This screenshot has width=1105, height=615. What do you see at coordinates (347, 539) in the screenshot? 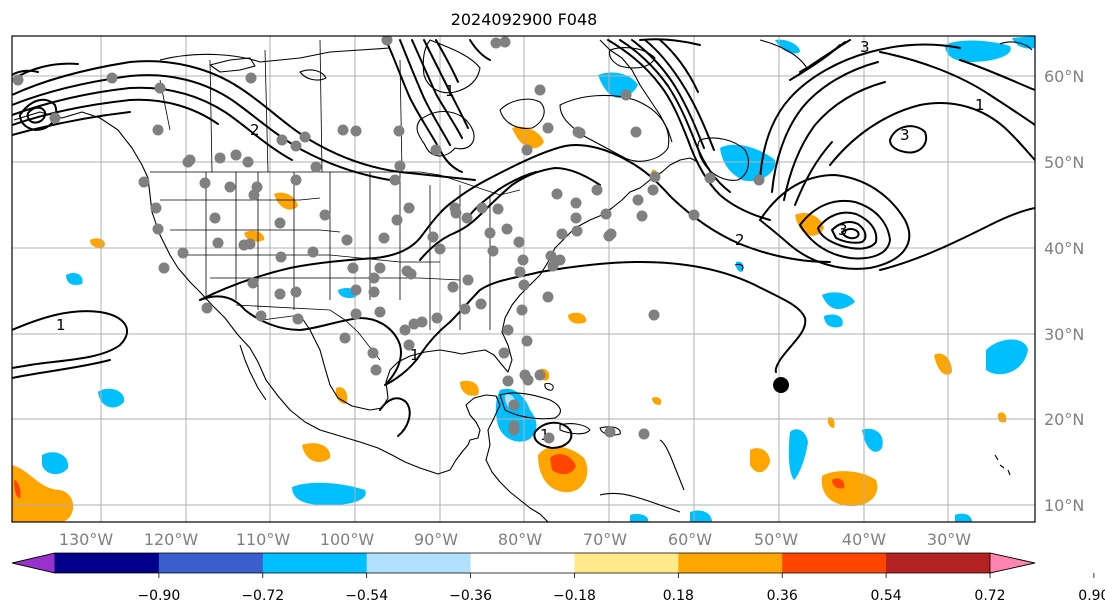
I see `lon-label: 100°W` at bounding box center [347, 539].